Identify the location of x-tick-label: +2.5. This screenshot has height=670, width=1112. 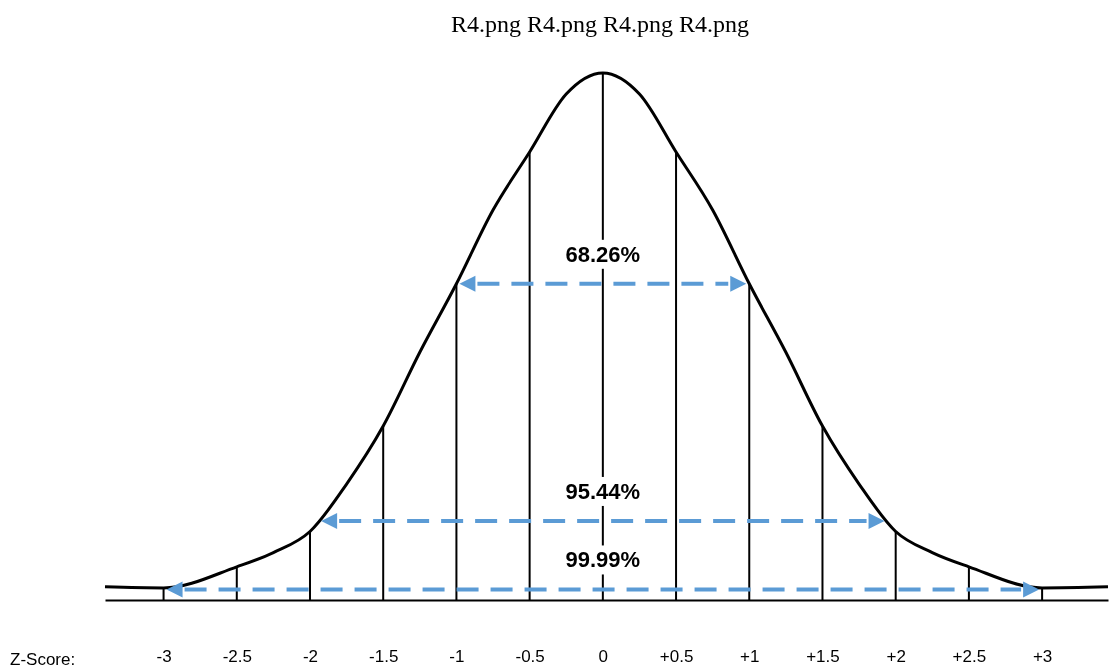
(969, 657).